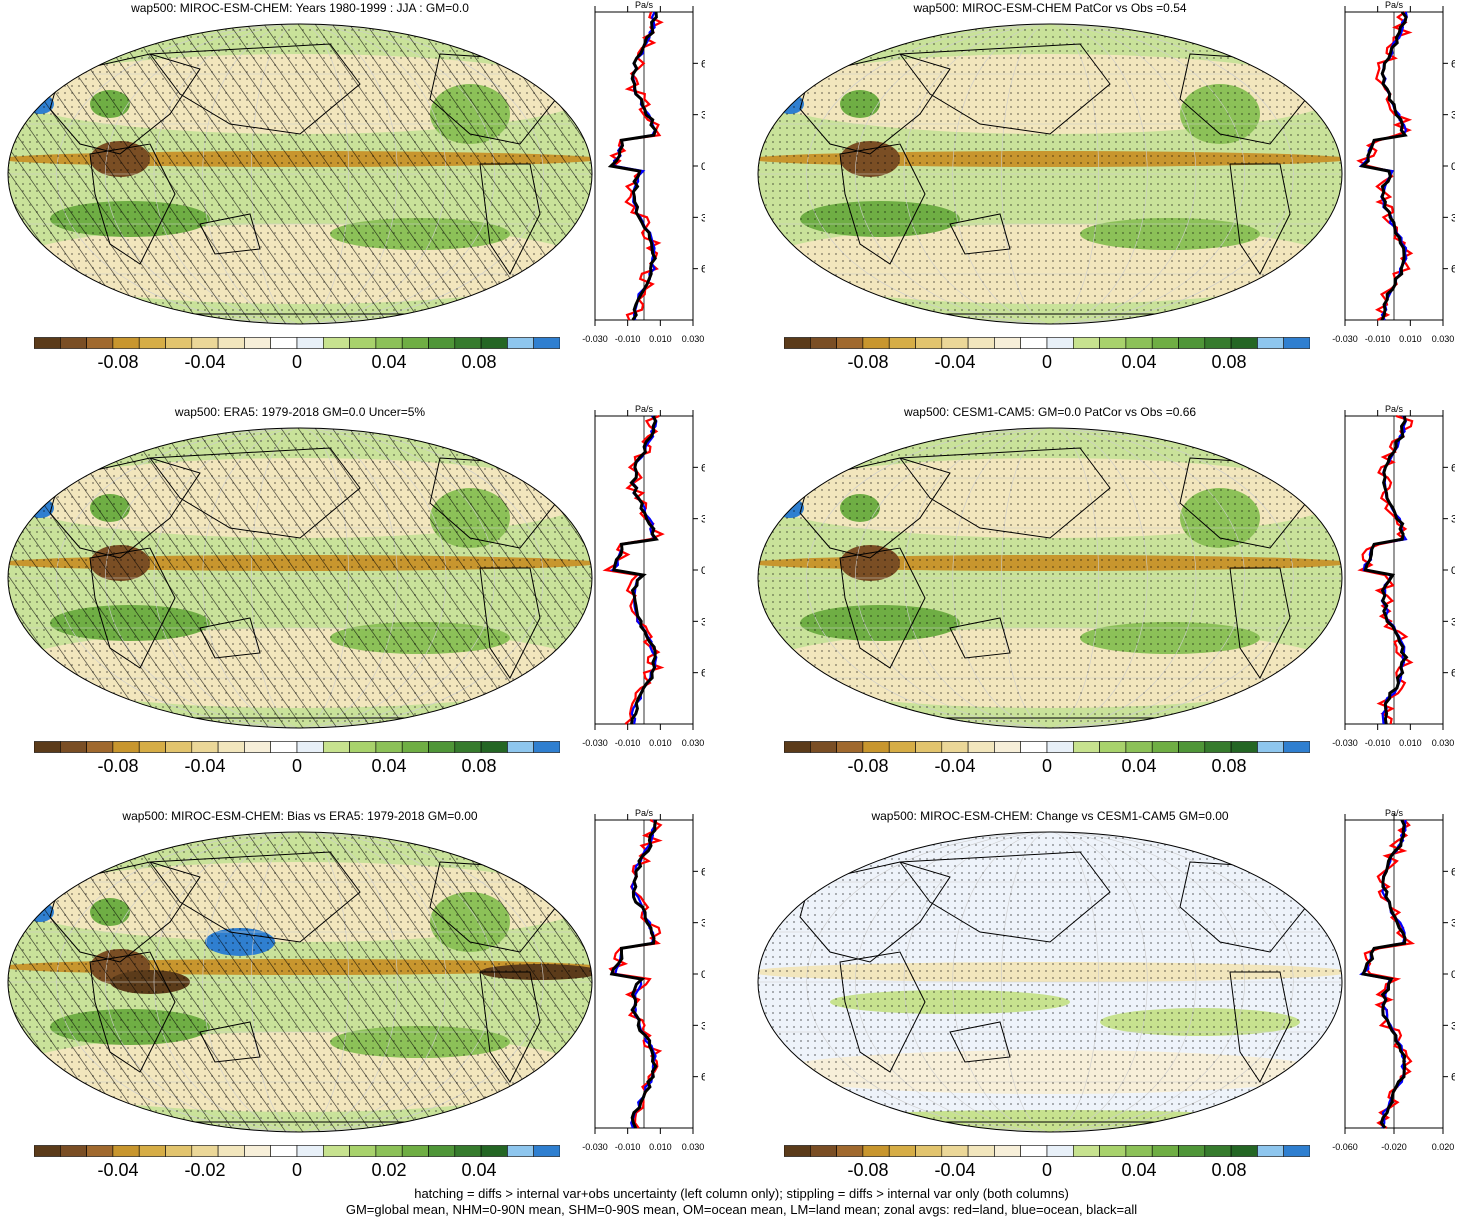 The width and height of the screenshot is (1483, 1218). I want to click on x-tick-label: -0.030, so click(595, 339).